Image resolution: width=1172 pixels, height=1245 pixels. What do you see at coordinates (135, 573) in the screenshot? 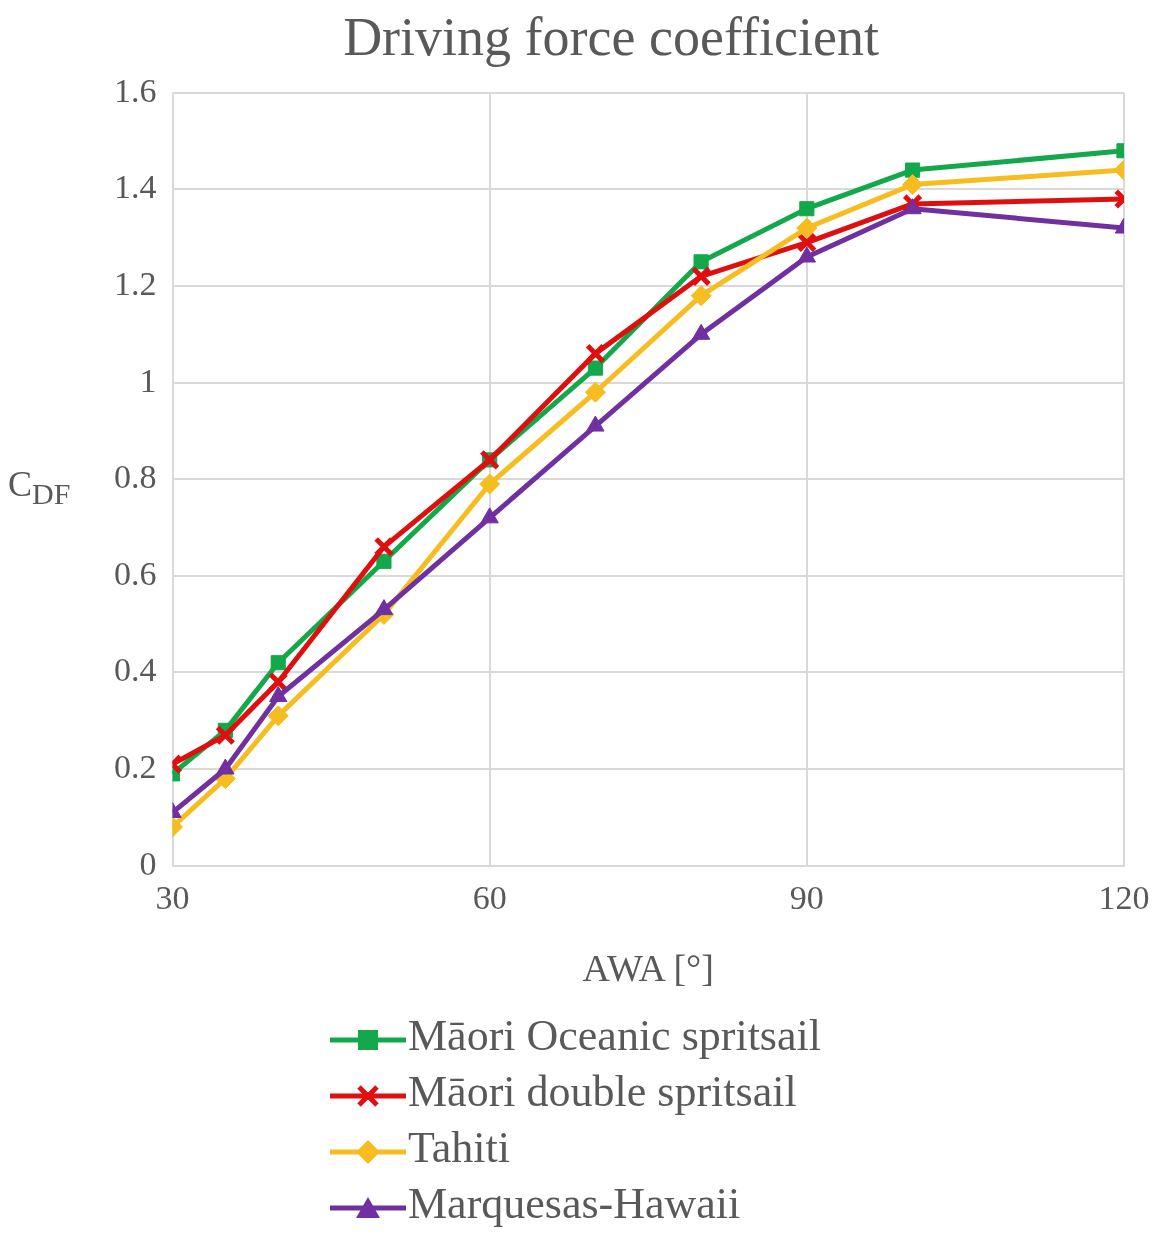
I see `y-tick-label: 0.6` at bounding box center [135, 573].